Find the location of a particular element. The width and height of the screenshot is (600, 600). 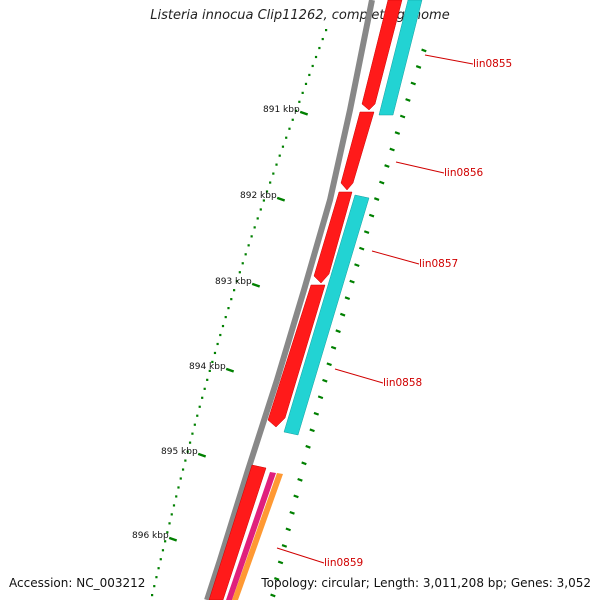

gene-label: lin0856 is located at coordinates (464, 173).